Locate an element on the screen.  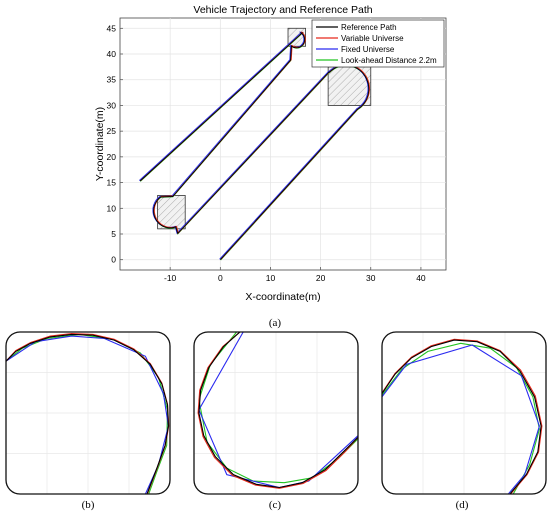
y-tick-label: 10 is located at coordinates (112, 208).